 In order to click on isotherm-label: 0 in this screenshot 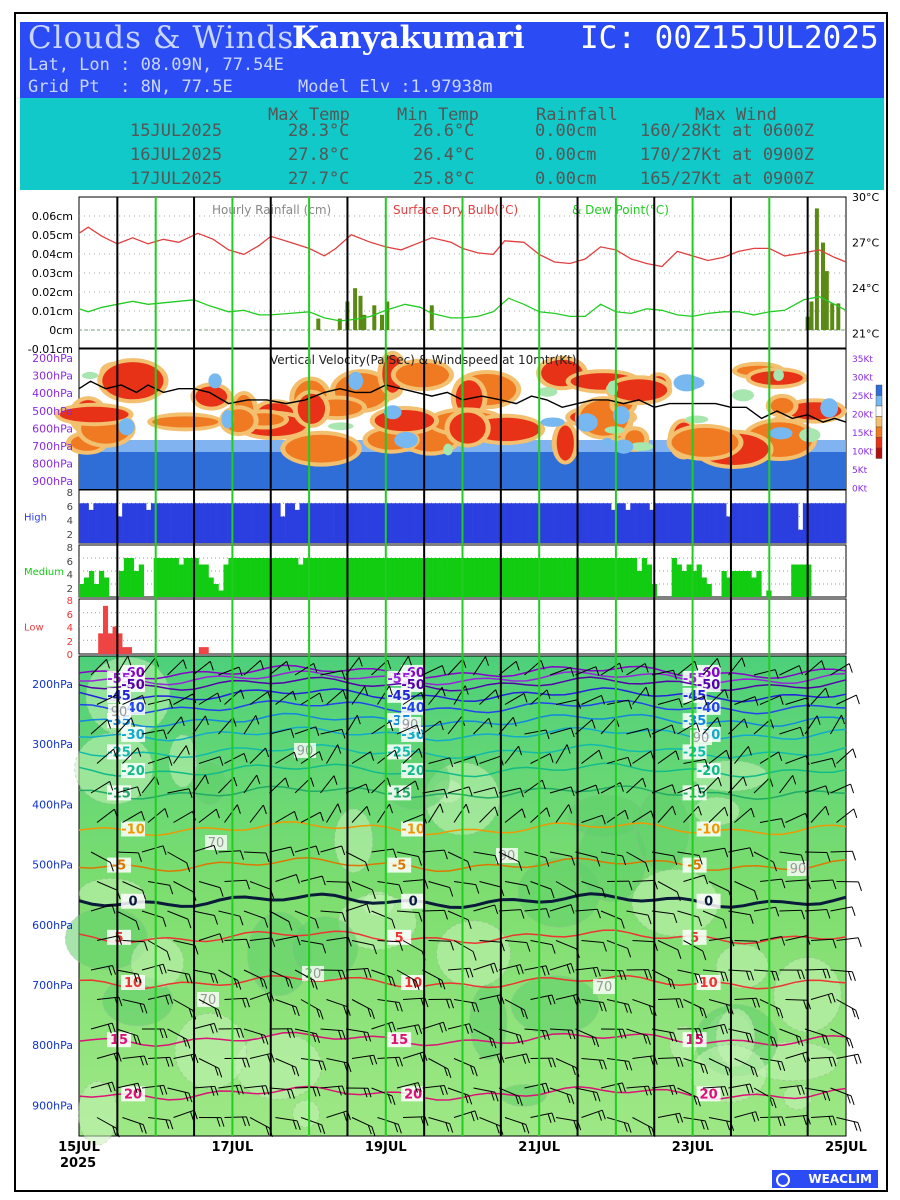, I will do `click(708, 902)`.